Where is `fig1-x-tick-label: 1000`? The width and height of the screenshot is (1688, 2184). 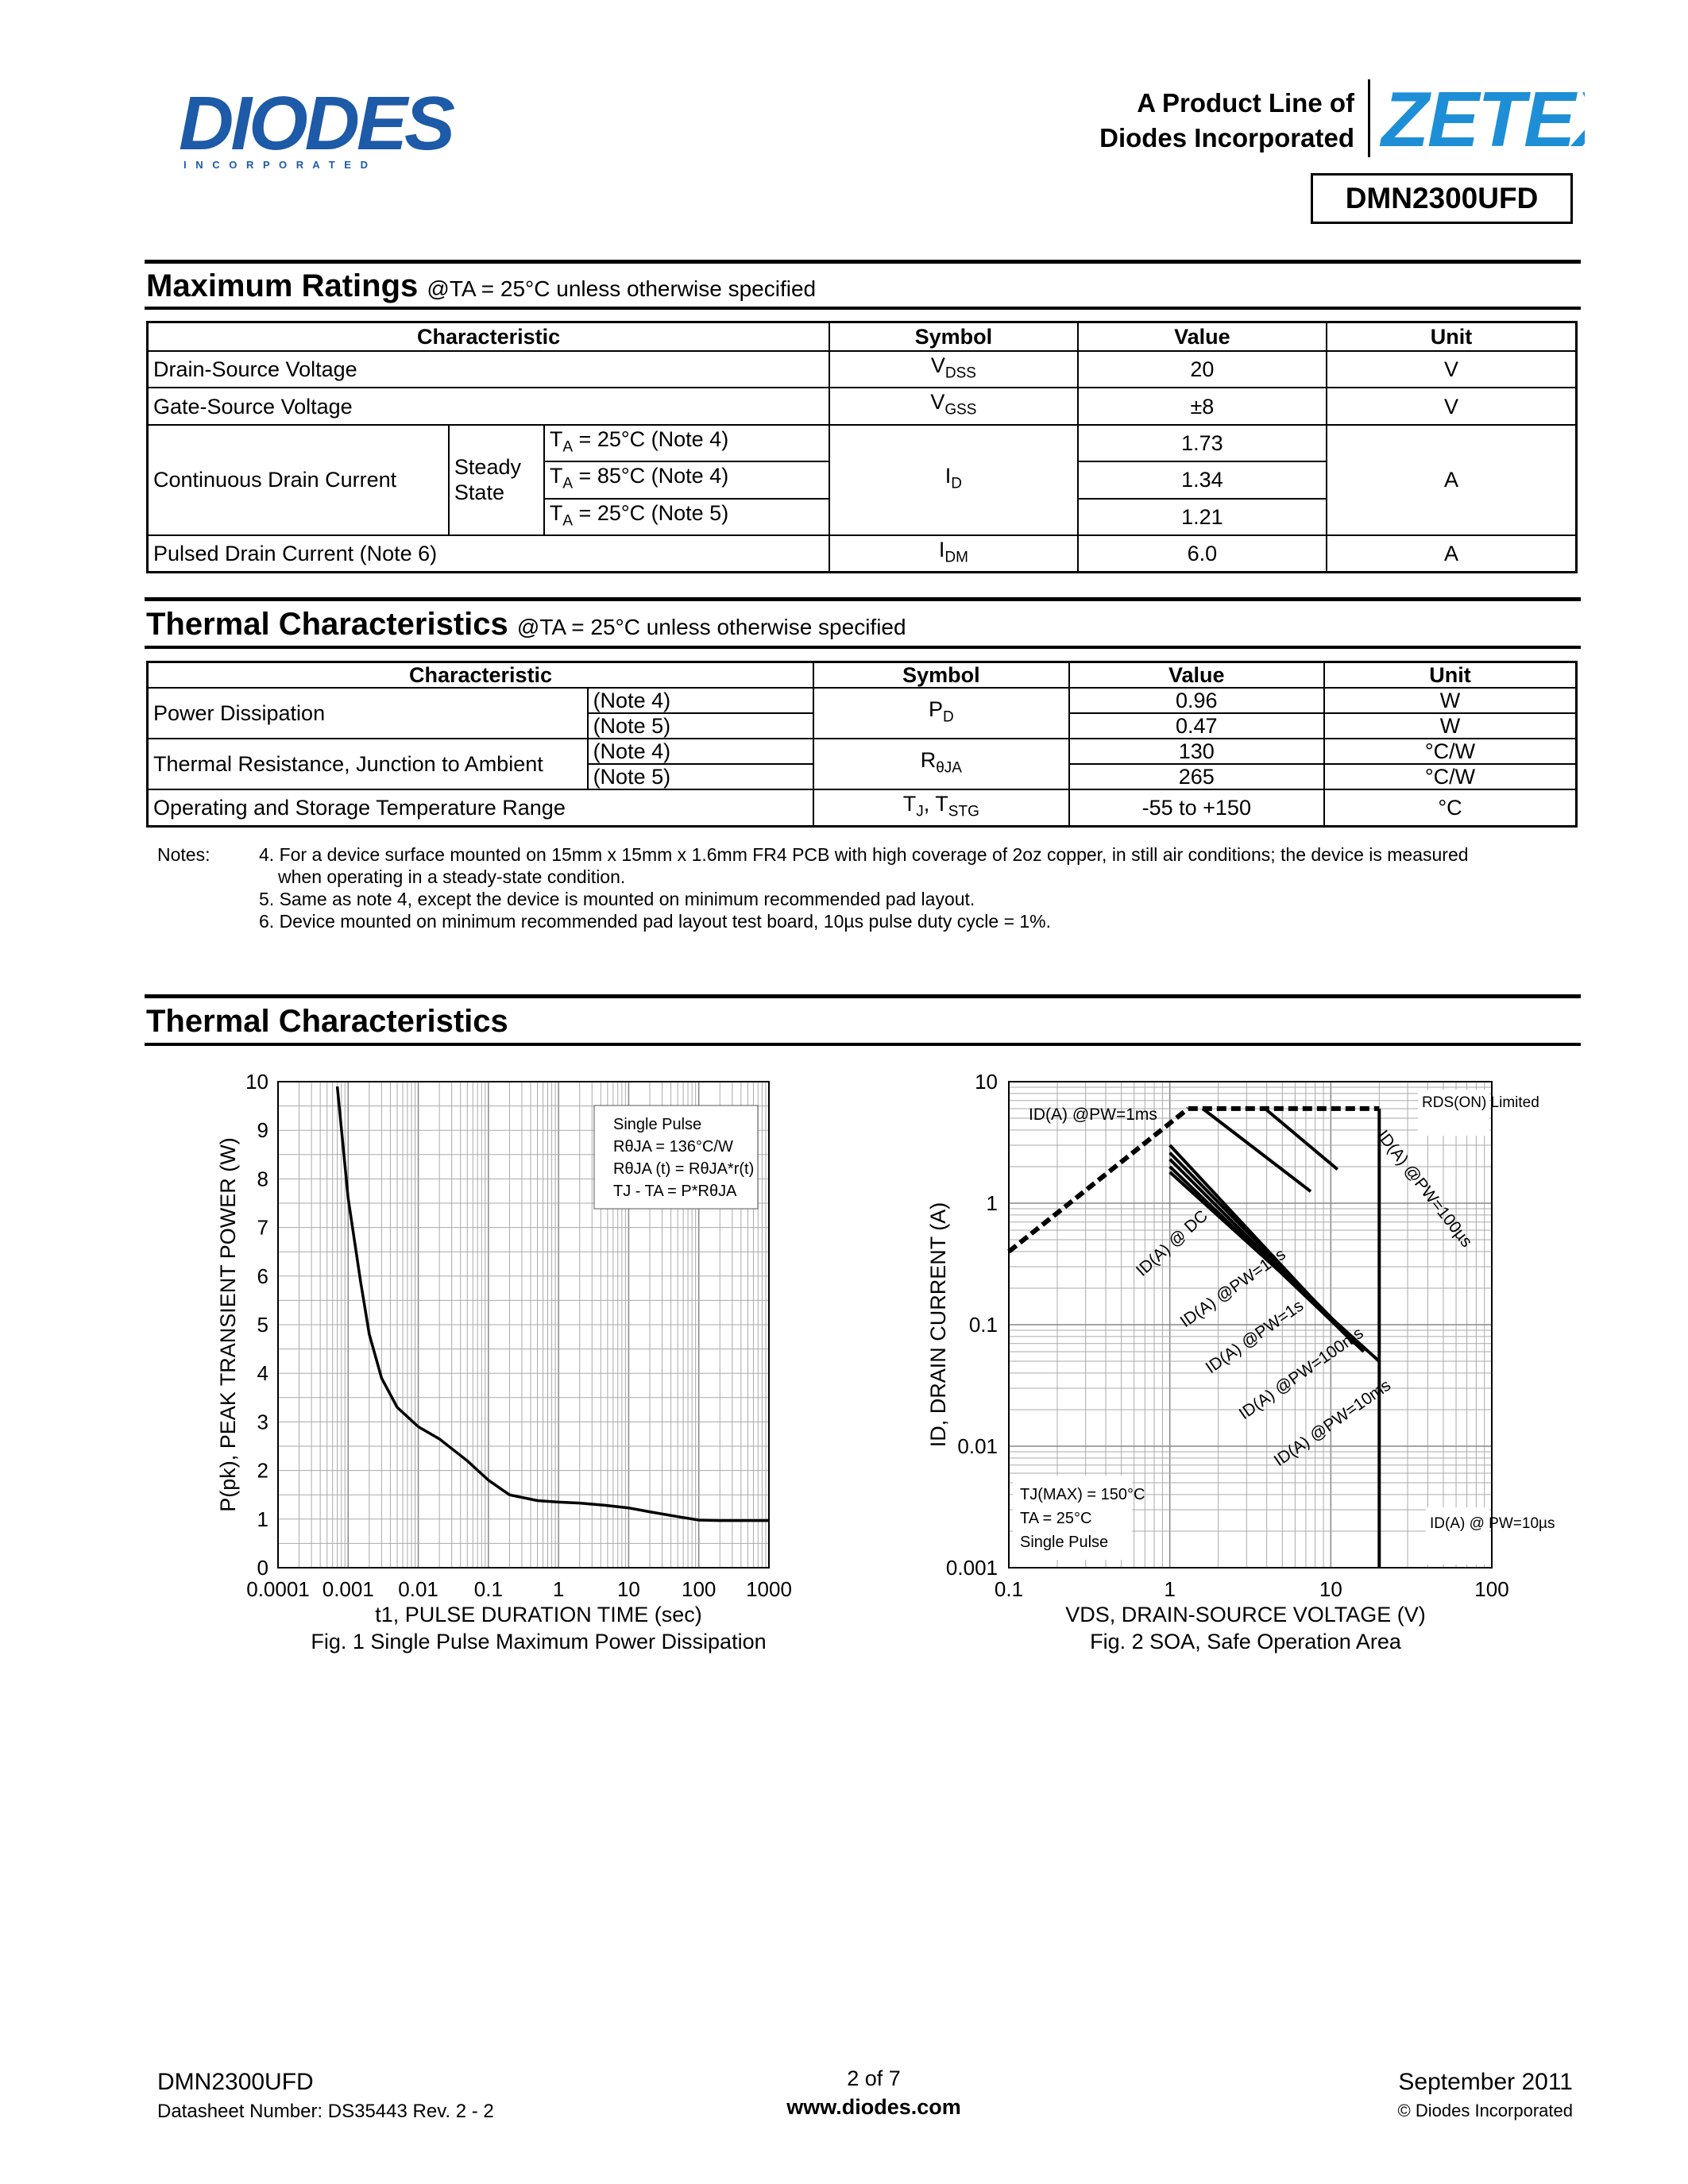 fig1-x-tick-label: 1000 is located at coordinates (769, 1589).